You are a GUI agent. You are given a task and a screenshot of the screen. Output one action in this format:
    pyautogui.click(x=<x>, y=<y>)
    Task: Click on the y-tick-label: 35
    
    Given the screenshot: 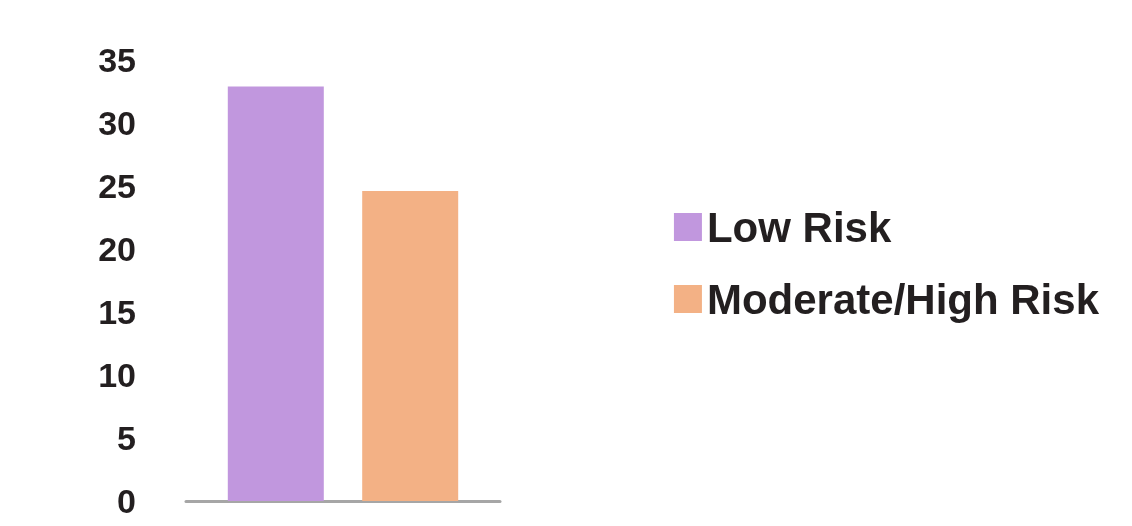 What is the action you would take?
    pyautogui.click(x=117, y=60)
    